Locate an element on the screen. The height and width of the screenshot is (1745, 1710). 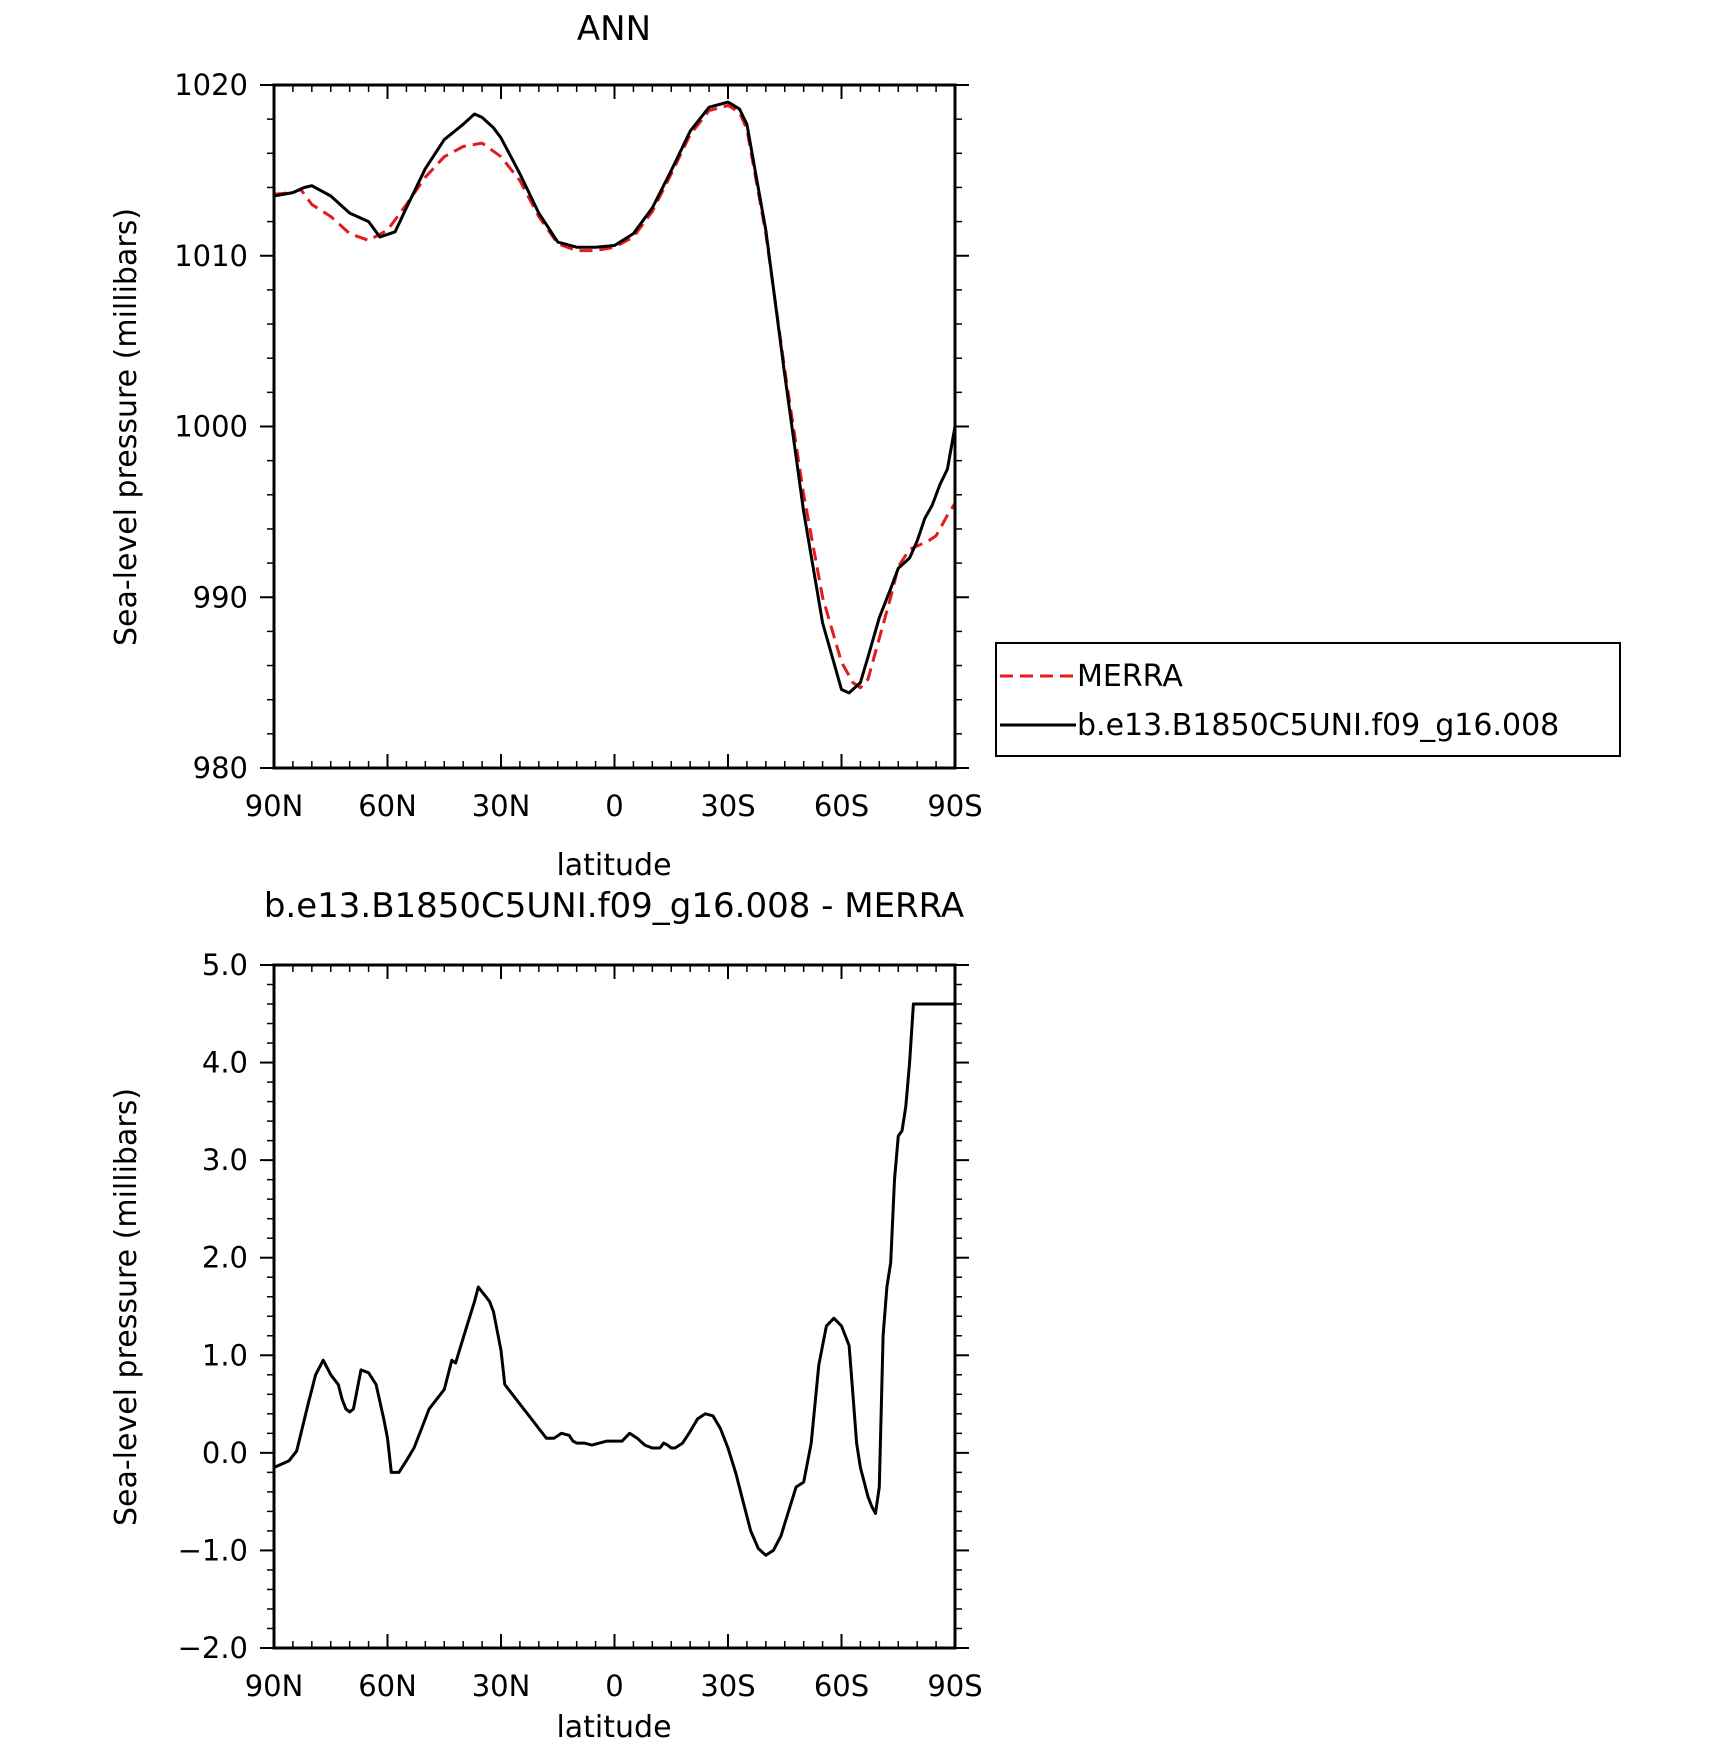
y-tick-label: 990 is located at coordinates (220, 597).